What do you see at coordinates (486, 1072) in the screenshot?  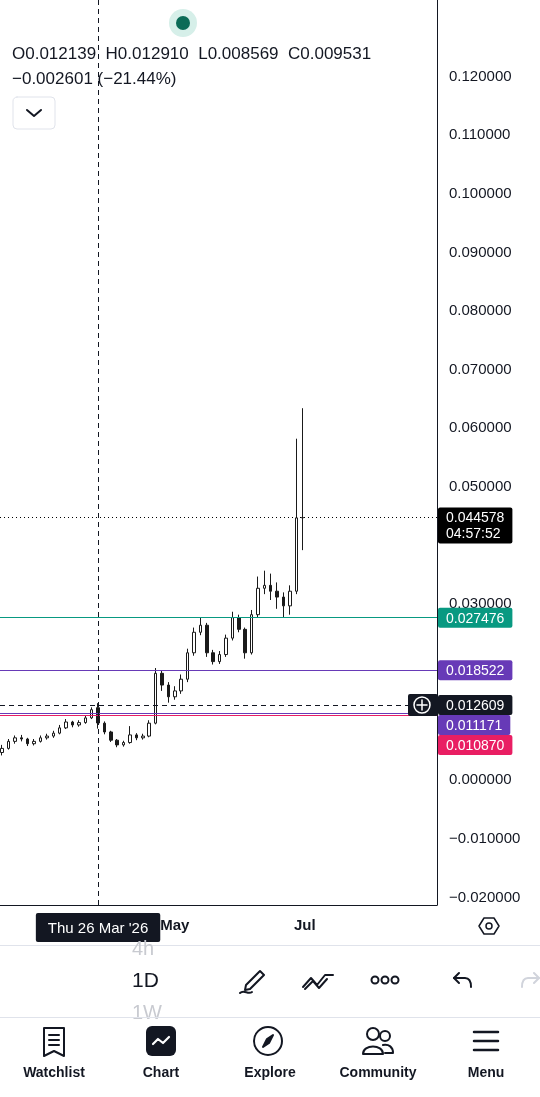 I see `text: Menu` at bounding box center [486, 1072].